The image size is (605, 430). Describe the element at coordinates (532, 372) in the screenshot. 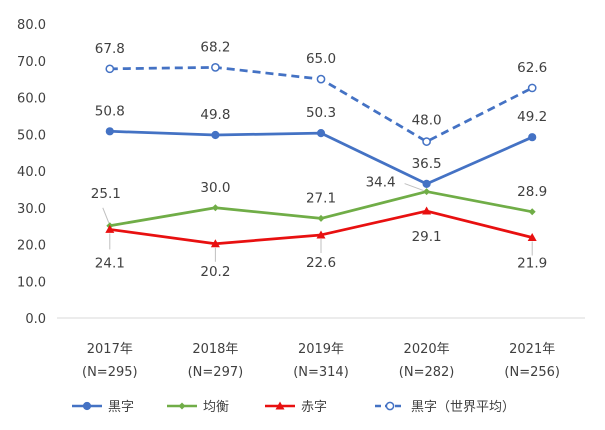

I see `x-category-count: (N=256)` at that location.